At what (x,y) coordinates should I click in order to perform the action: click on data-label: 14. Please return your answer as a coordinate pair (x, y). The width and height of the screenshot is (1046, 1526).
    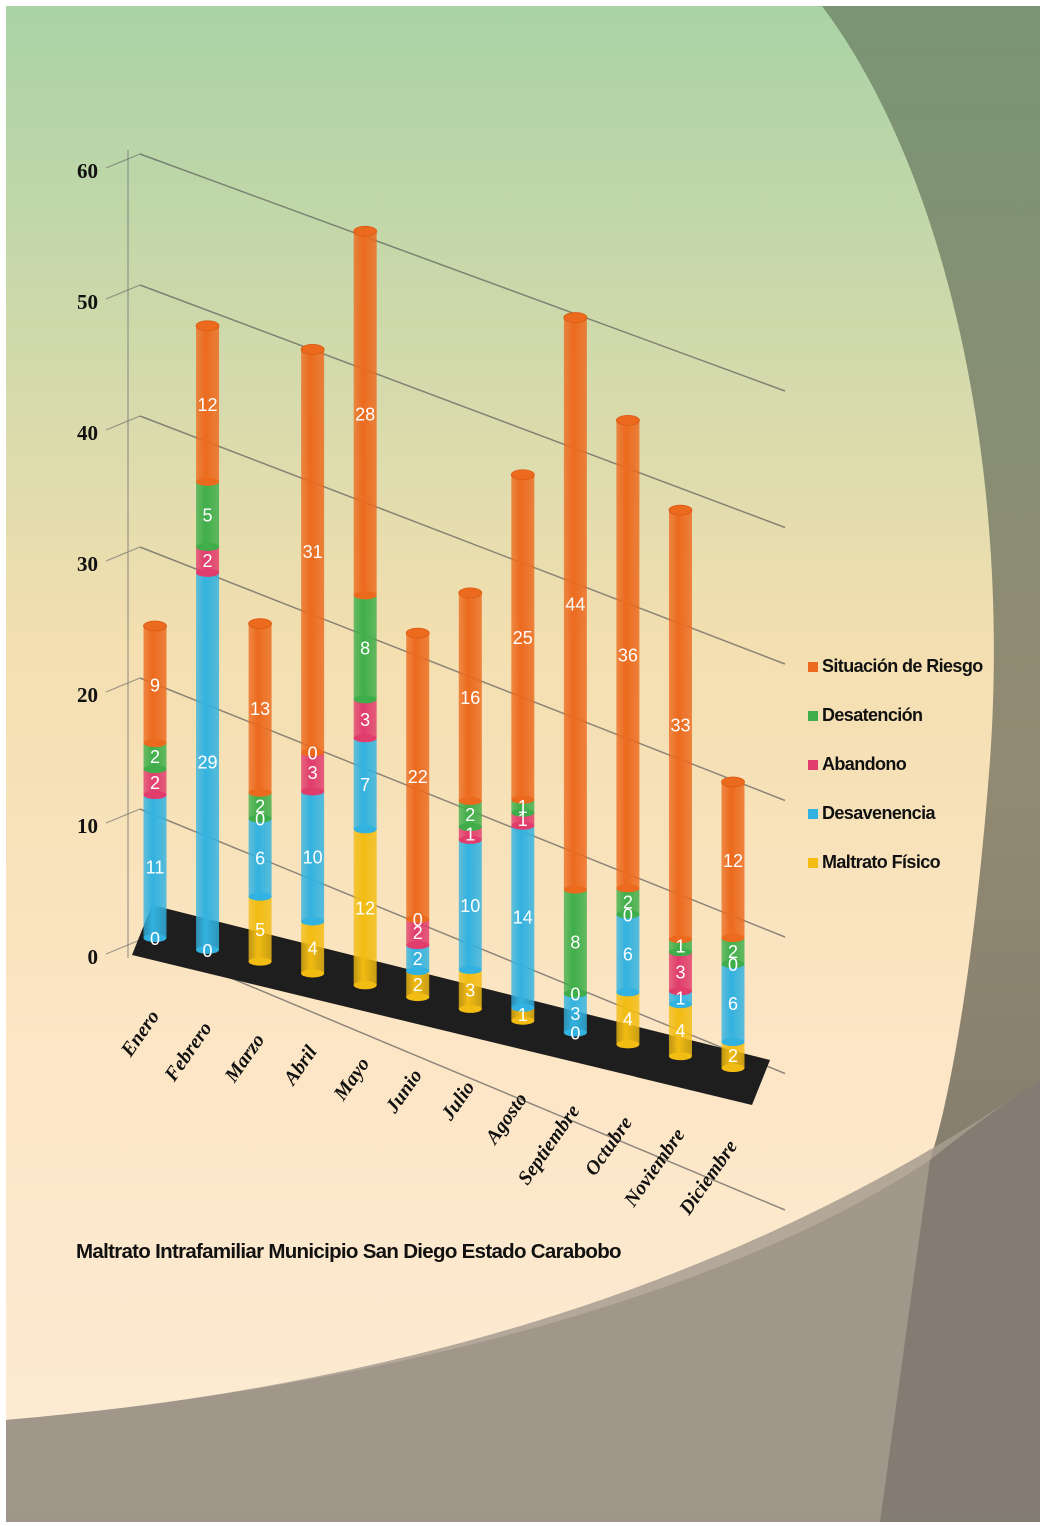
    Looking at the image, I should click on (523, 918).